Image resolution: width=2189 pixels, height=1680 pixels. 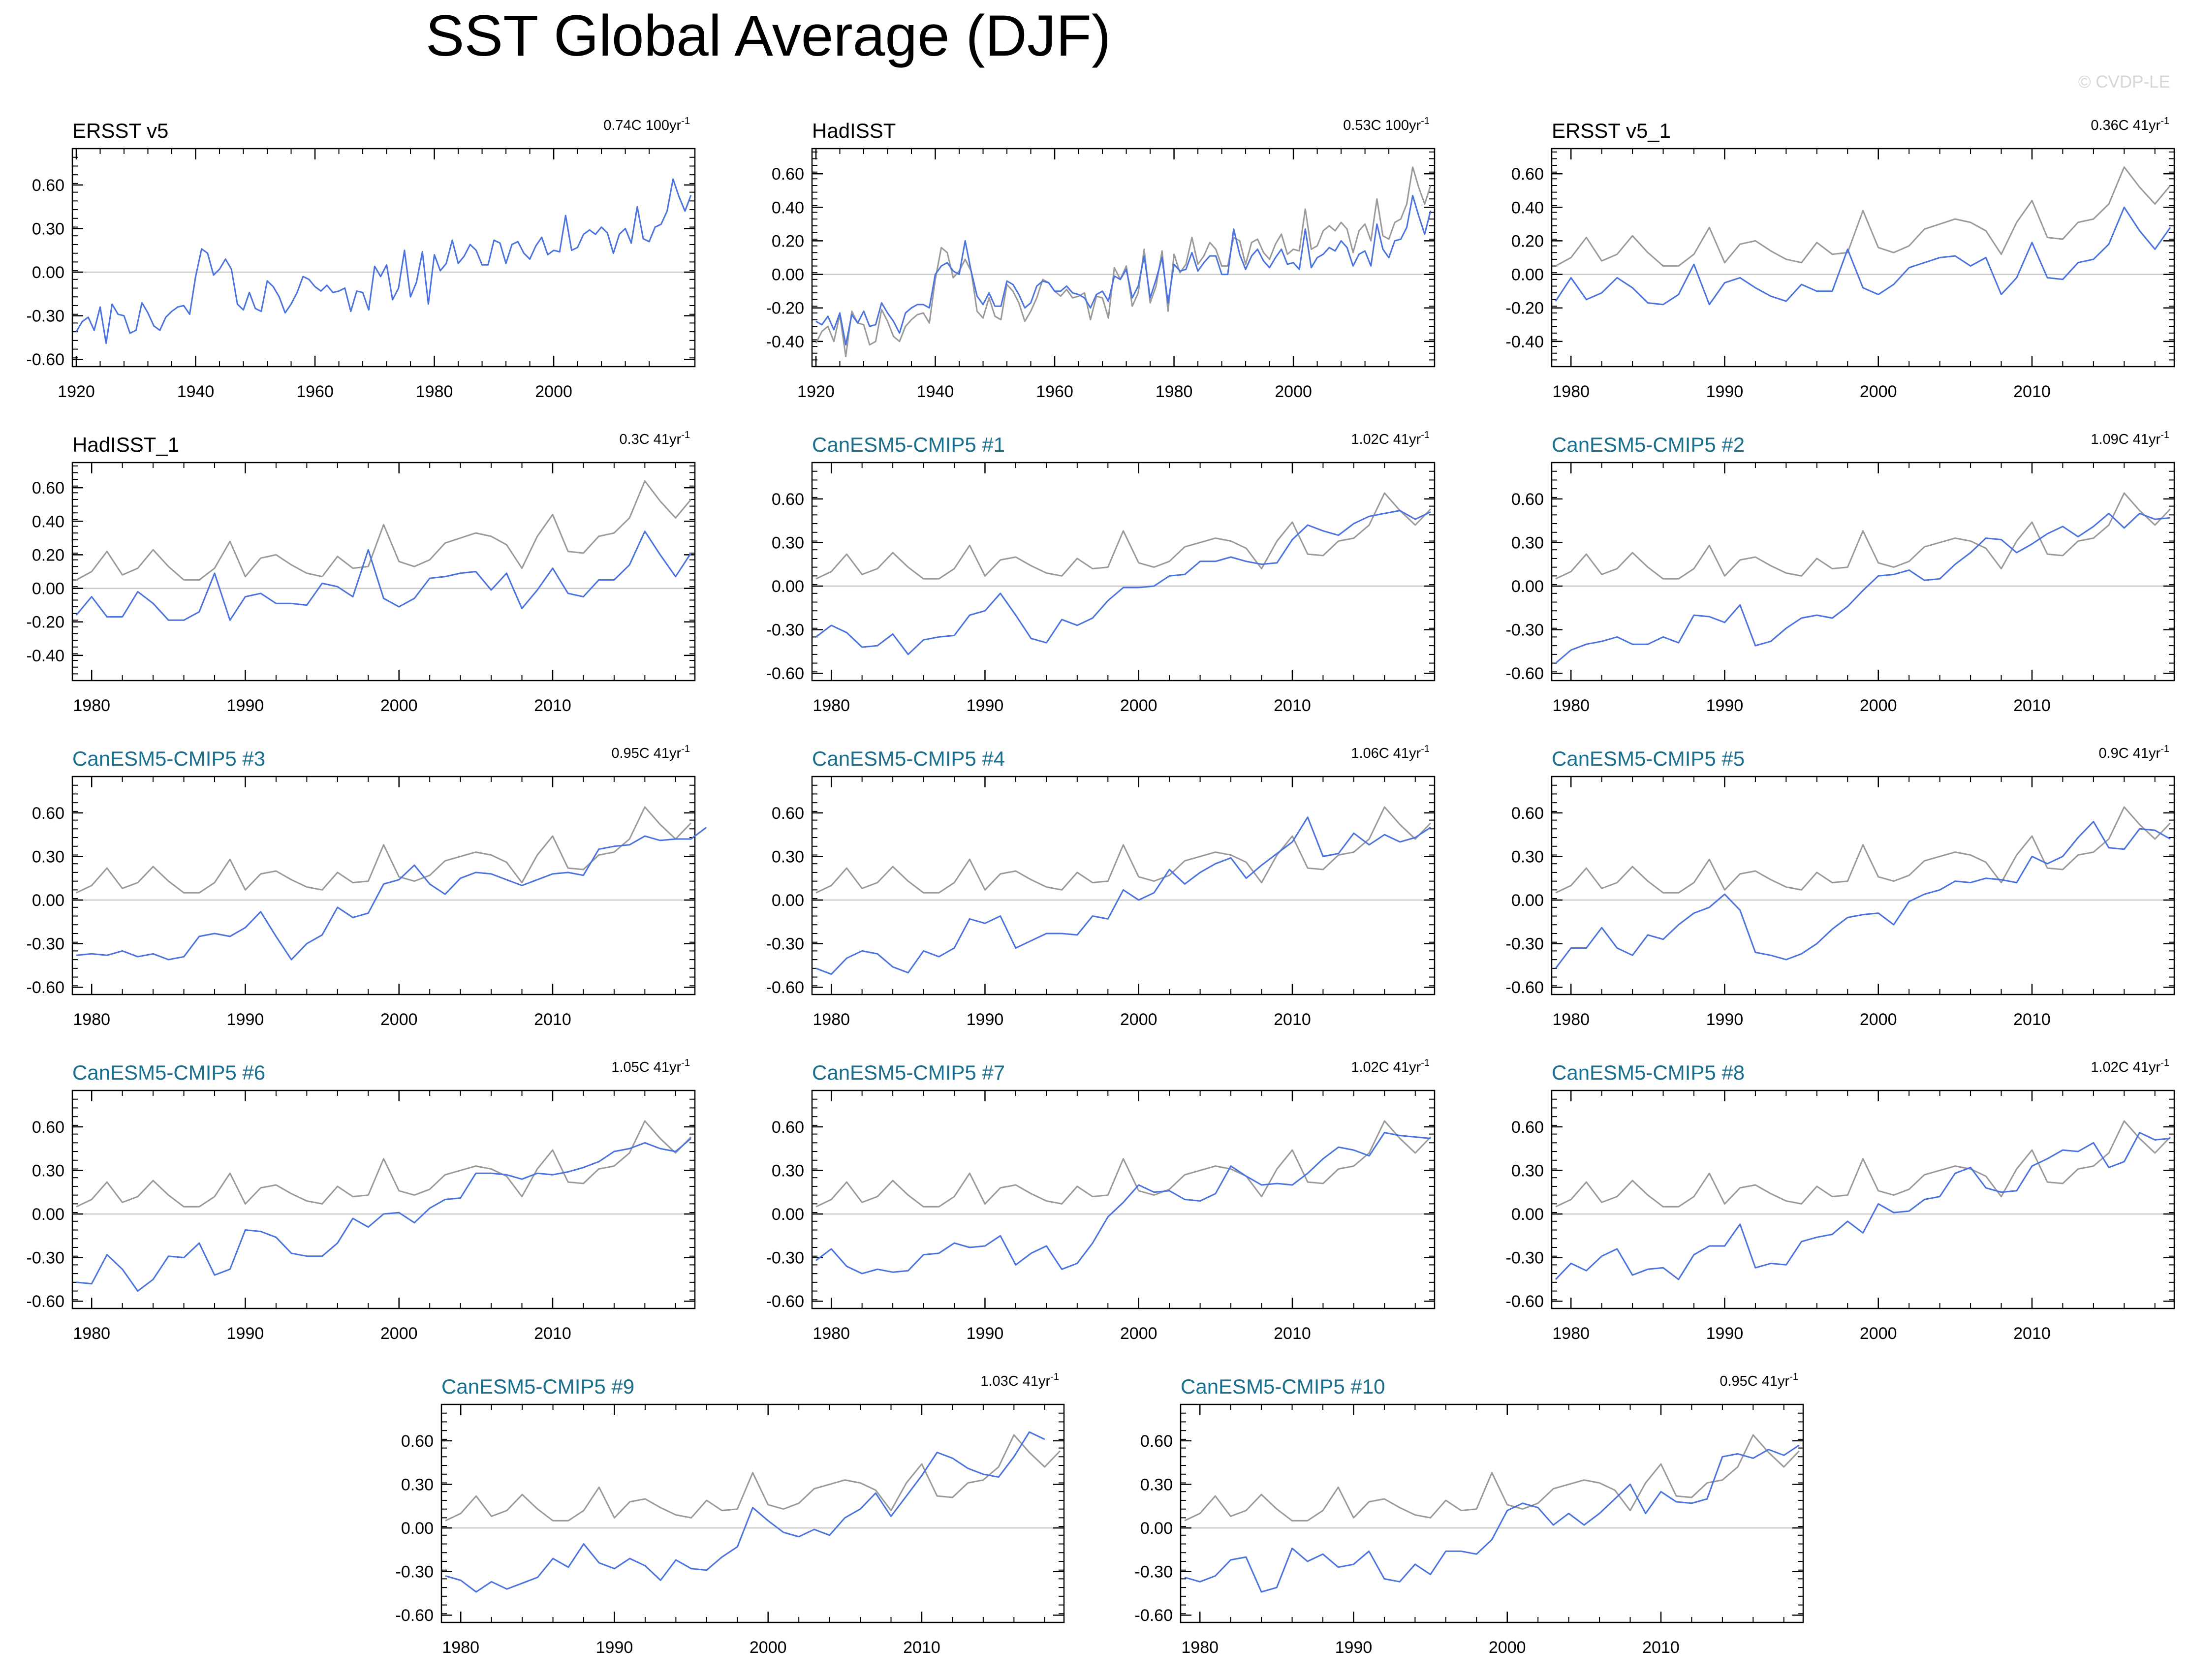 What do you see at coordinates (908, 758) in the screenshot?
I see `panel-title: CanESM5-CMIP5 #4` at bounding box center [908, 758].